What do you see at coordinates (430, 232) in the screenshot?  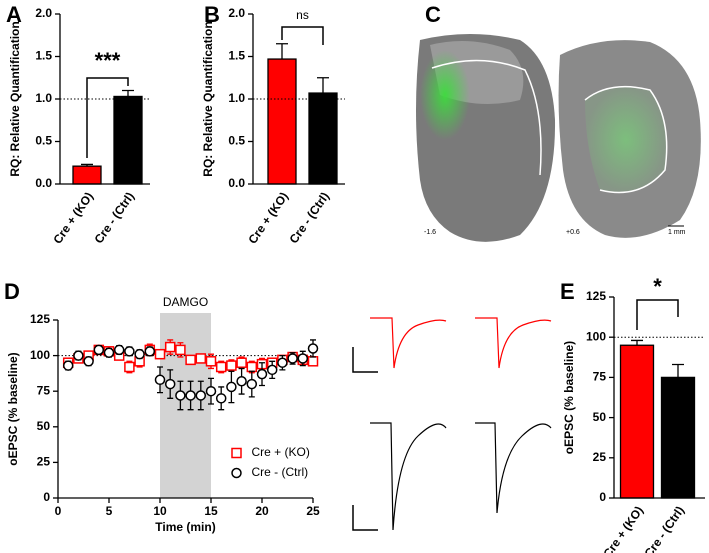 I see `coordinate-label: -1.6` at bounding box center [430, 232].